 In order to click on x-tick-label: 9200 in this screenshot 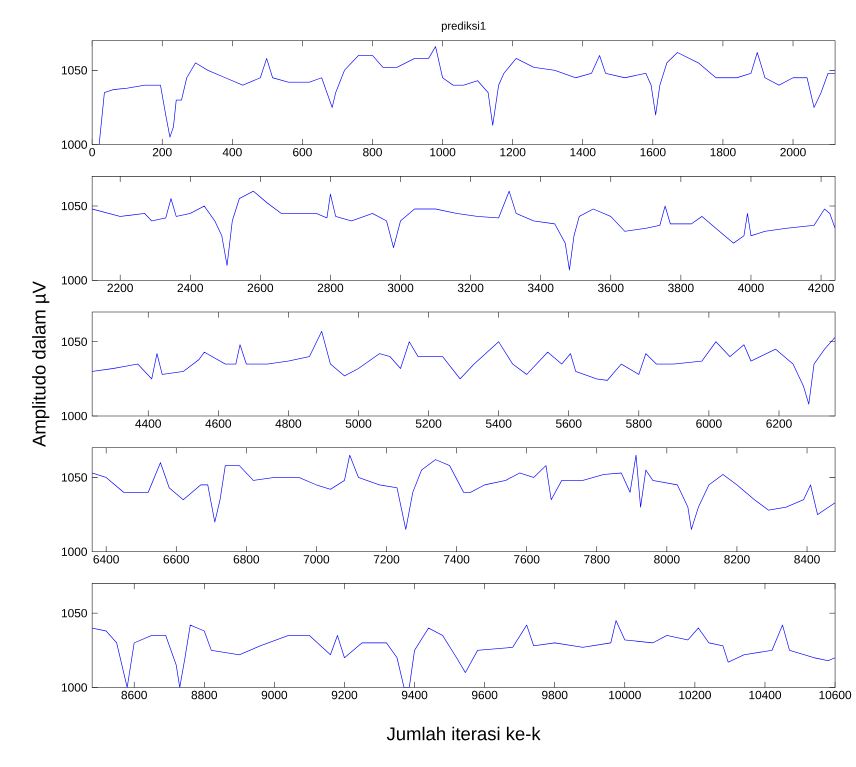, I will do `click(345, 695)`.